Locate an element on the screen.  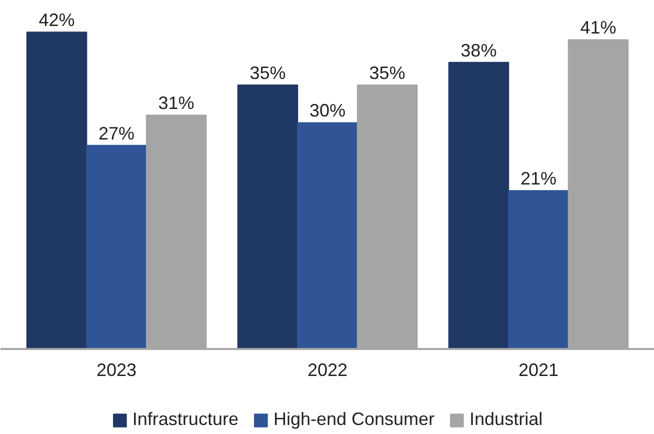
x-tick-label: 2022 is located at coordinates (327, 370).